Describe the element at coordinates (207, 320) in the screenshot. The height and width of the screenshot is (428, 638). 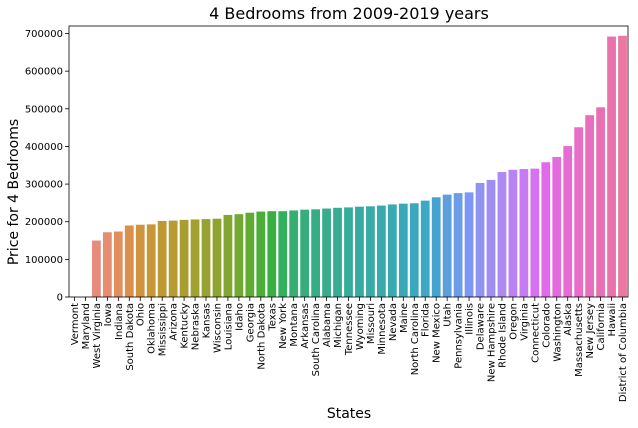
I see `x-tick-label: Kansas` at that location.